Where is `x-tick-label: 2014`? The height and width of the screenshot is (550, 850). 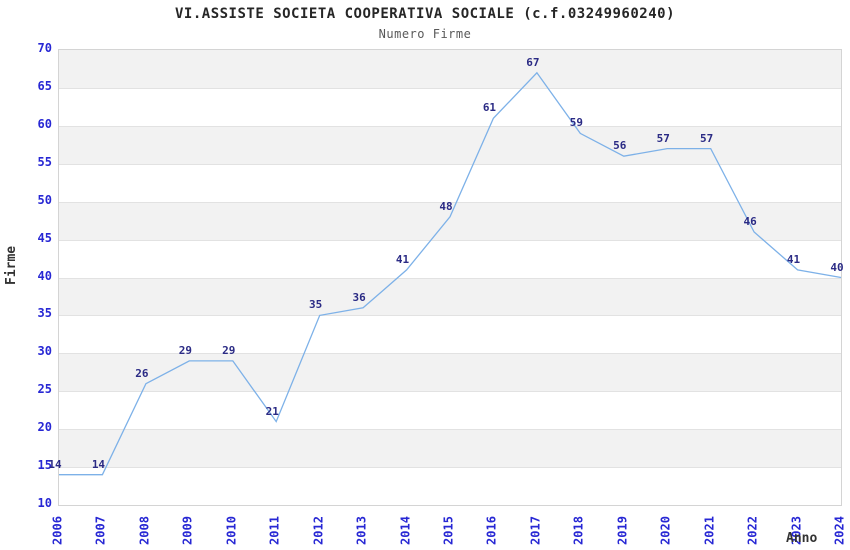
x-tick-label: 2014 is located at coordinates (405, 530).